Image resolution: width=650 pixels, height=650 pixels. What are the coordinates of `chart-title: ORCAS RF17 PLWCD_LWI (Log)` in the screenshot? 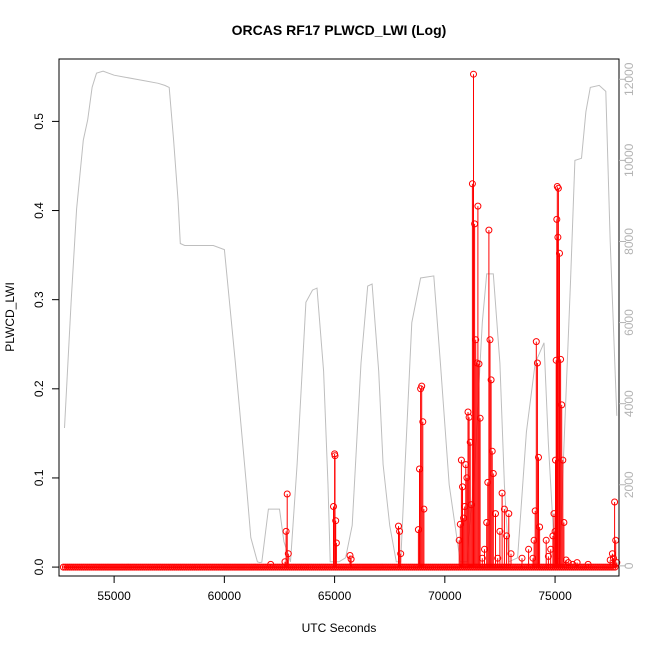 It's located at (339, 30).